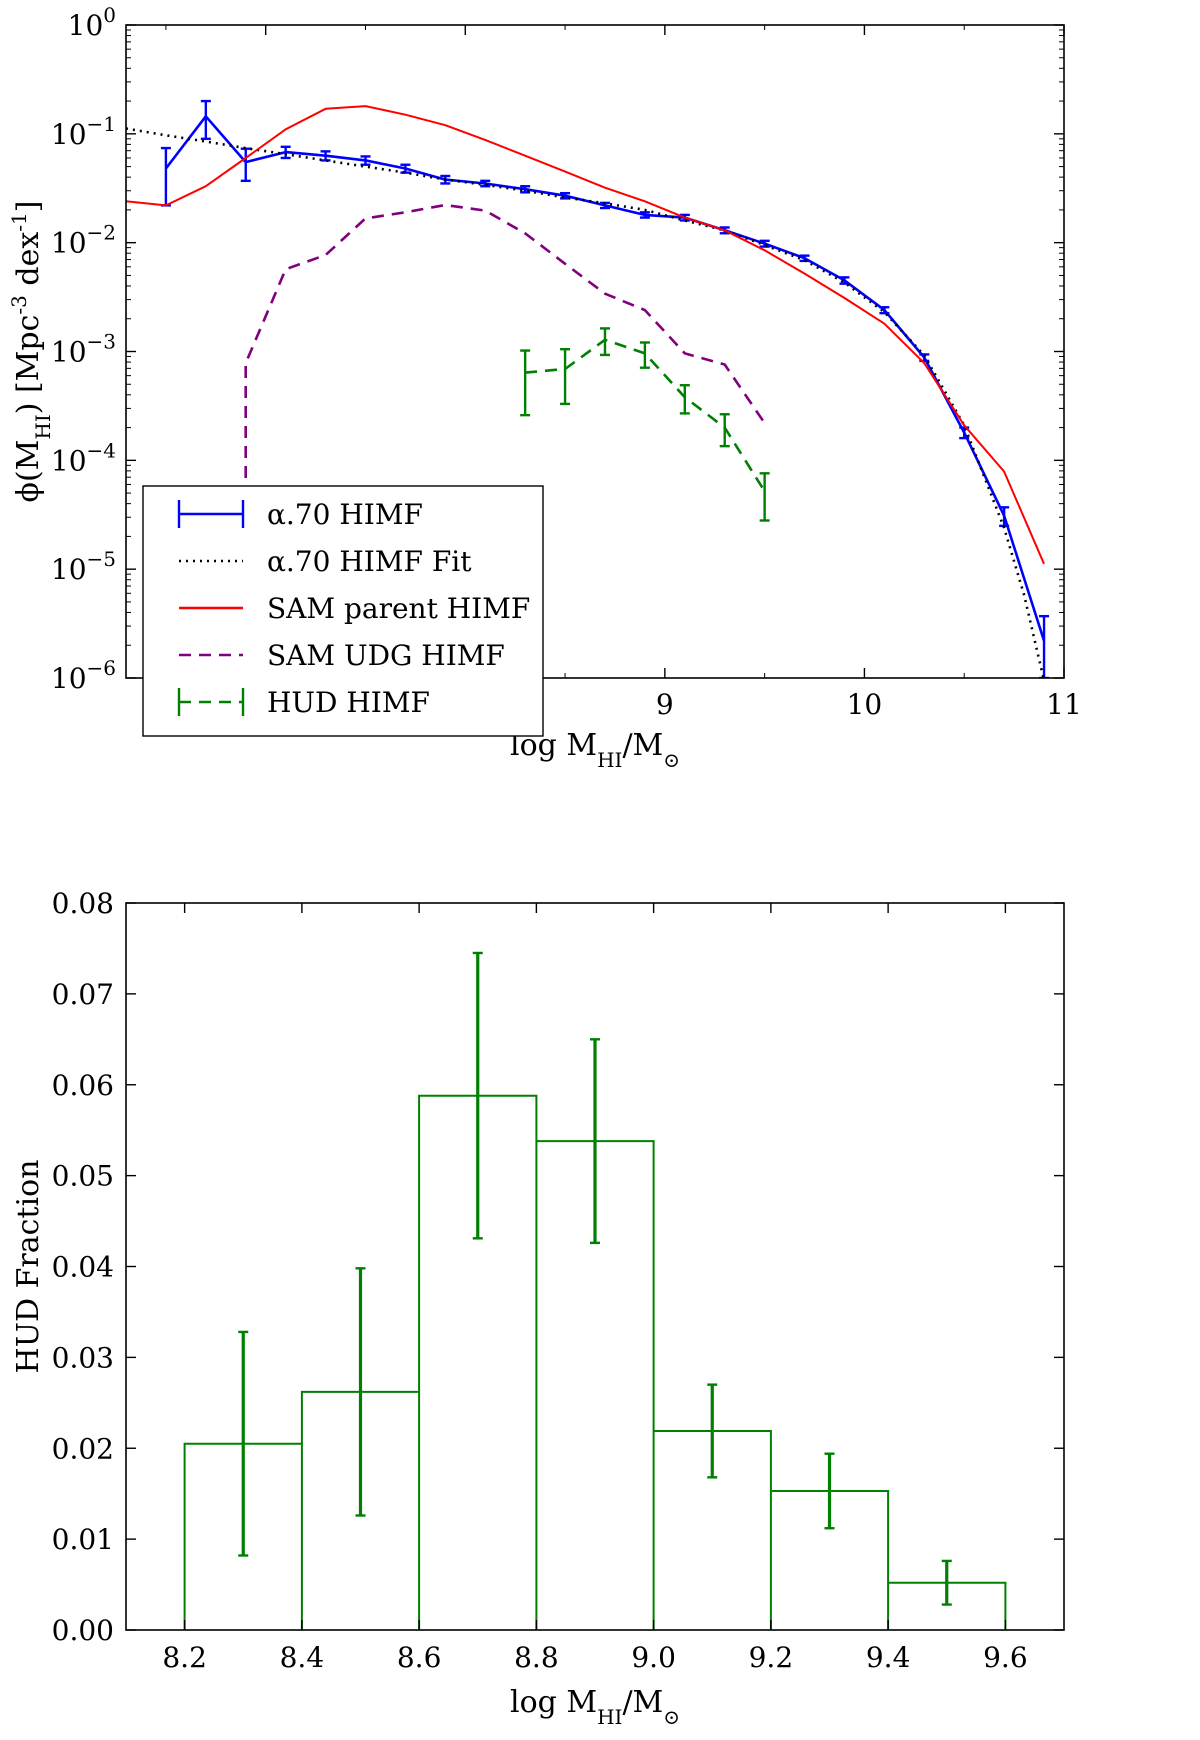 This screenshot has width=1200, height=1740. I want to click on top-ylabel-superscript: -3, so click(19, 304).